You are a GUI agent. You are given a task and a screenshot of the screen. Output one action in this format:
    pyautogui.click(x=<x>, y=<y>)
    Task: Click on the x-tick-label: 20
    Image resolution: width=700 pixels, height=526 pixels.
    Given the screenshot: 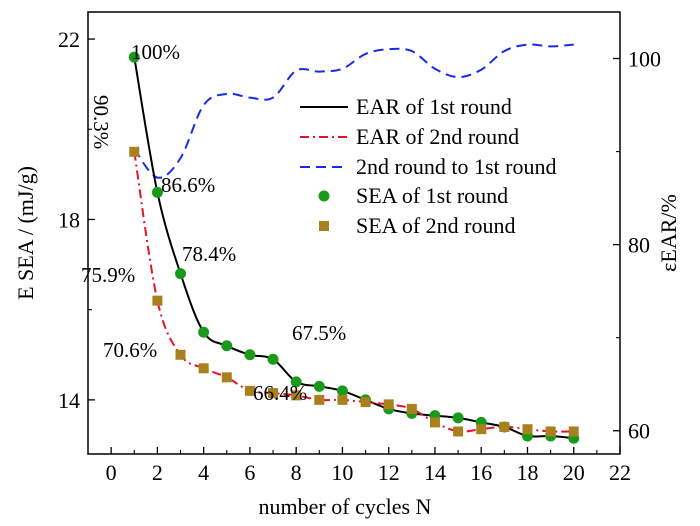 What is the action you would take?
    pyautogui.click(x=574, y=472)
    